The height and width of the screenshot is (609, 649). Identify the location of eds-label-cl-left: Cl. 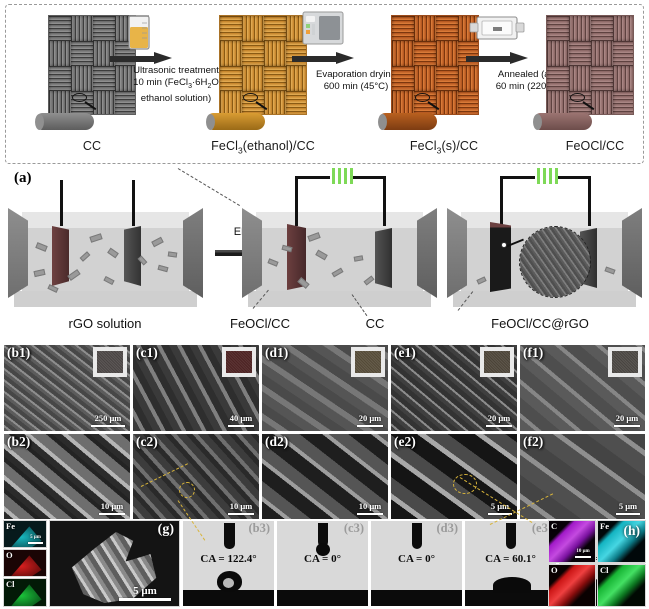
(10, 584).